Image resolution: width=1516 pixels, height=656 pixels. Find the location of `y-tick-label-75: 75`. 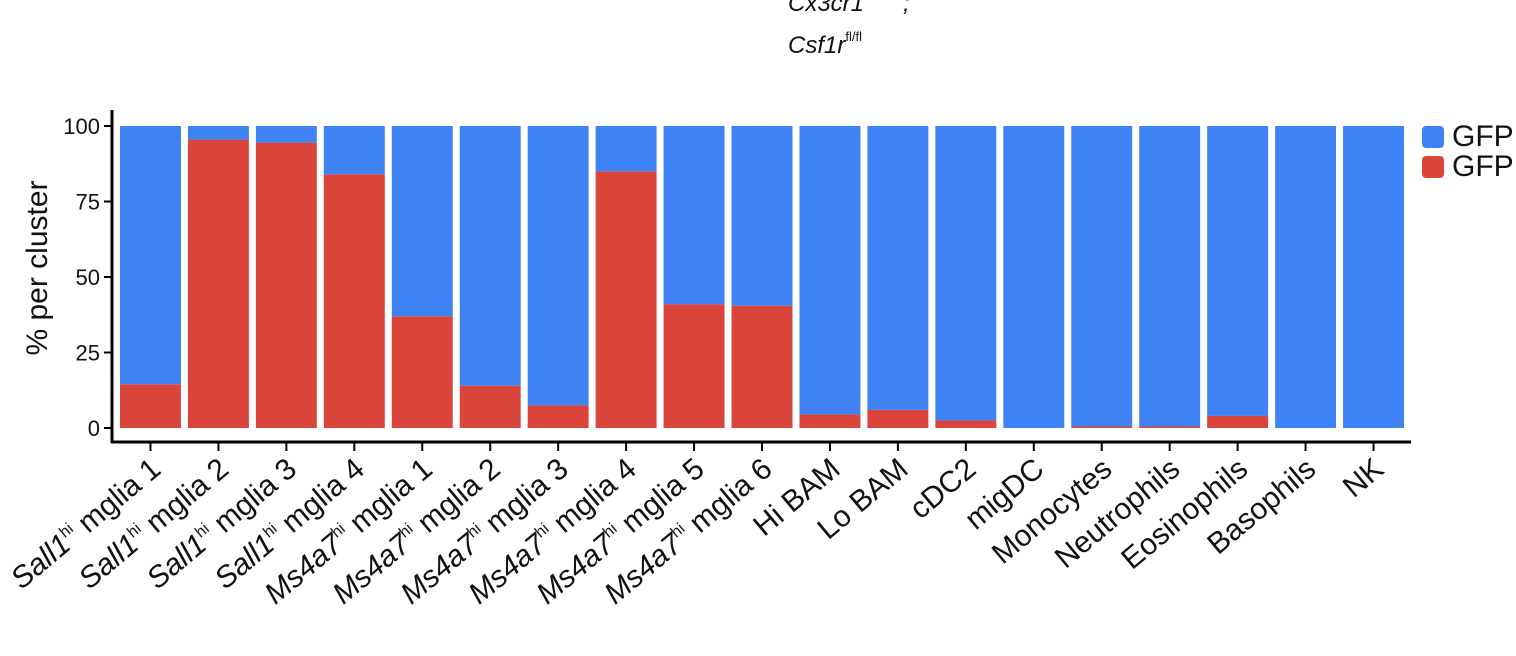

y-tick-label-75: 75 is located at coordinates (88, 202).